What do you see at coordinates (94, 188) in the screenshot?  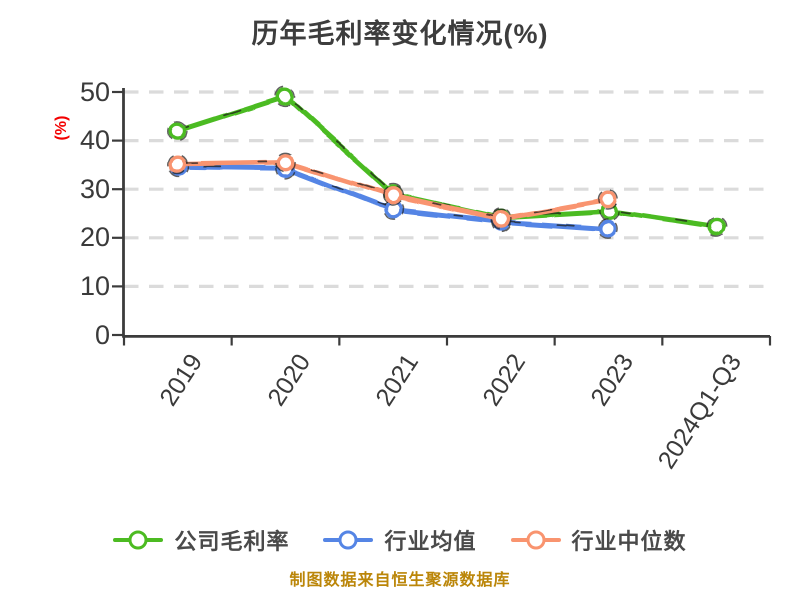 I see `y-axis-tick-label: 30` at bounding box center [94, 188].